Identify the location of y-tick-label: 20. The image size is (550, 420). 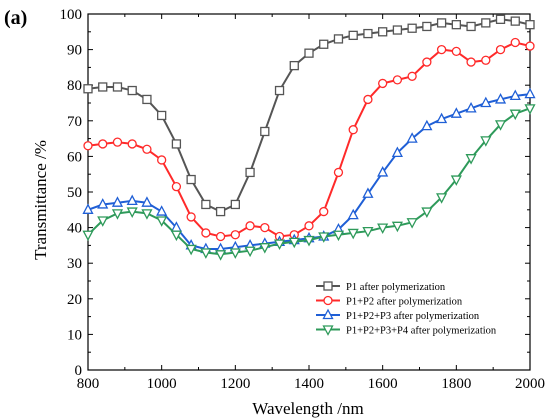
(74, 300).